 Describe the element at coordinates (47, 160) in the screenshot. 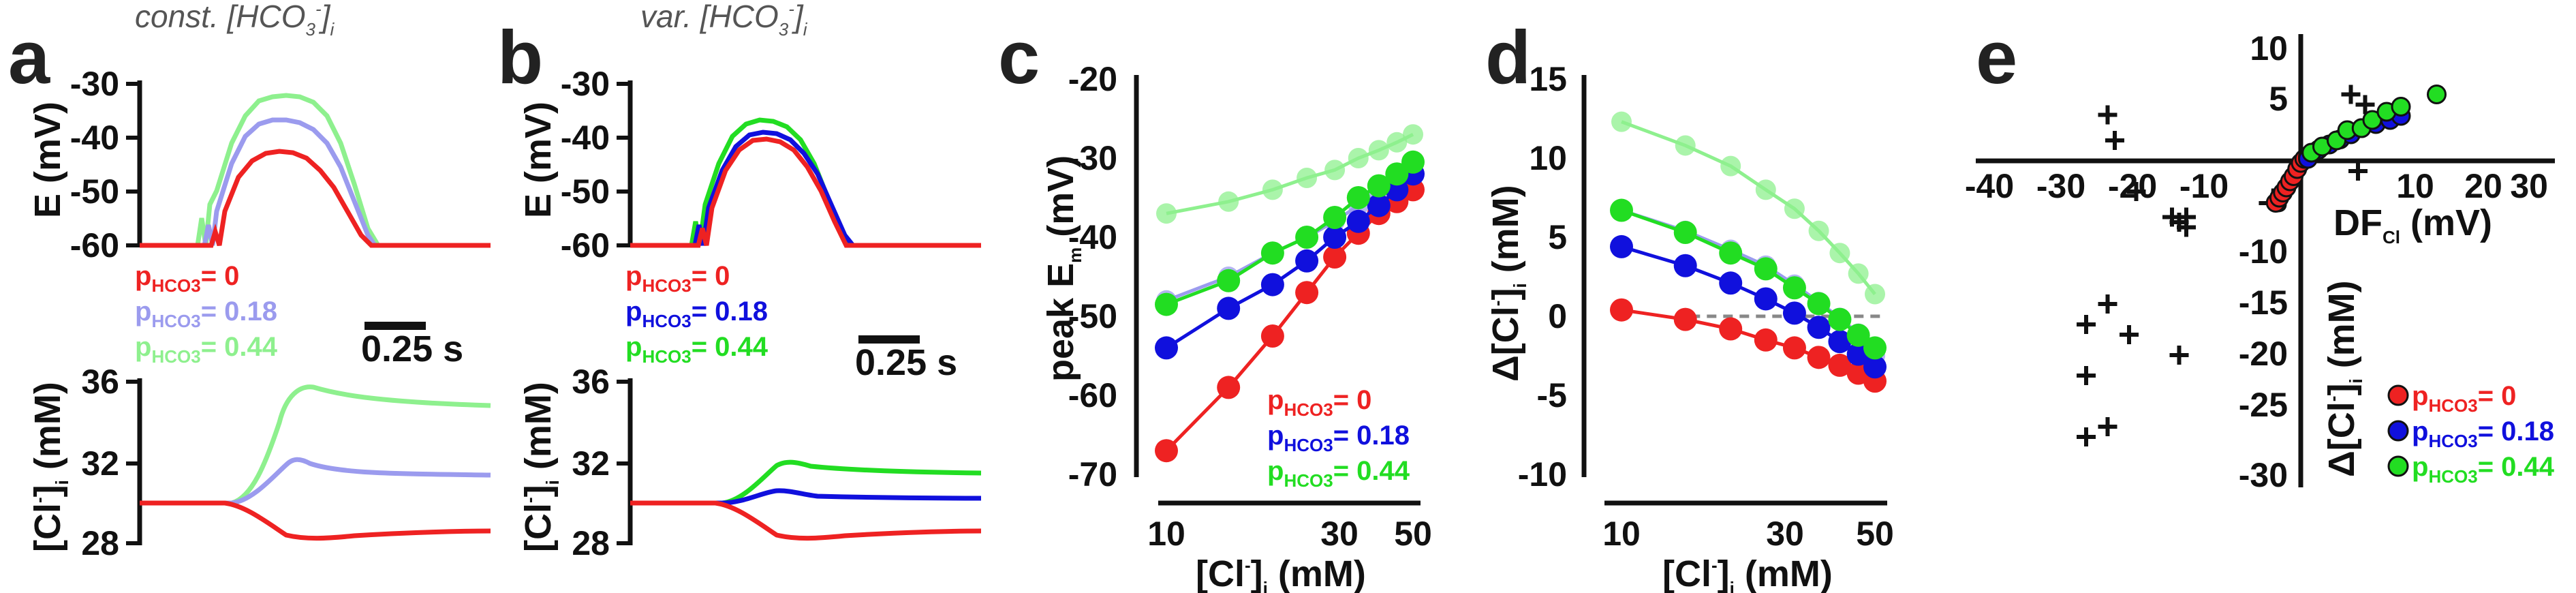

I see `panel-a-top-ylabel: E (mV)` at that location.